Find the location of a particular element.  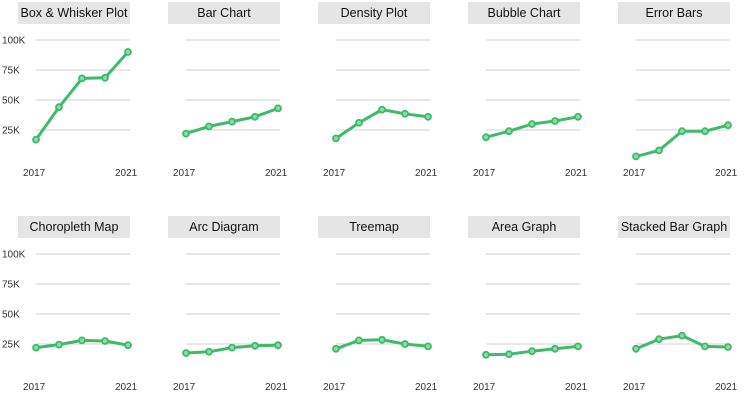

chart-title: Error Bars is located at coordinates (674, 13).